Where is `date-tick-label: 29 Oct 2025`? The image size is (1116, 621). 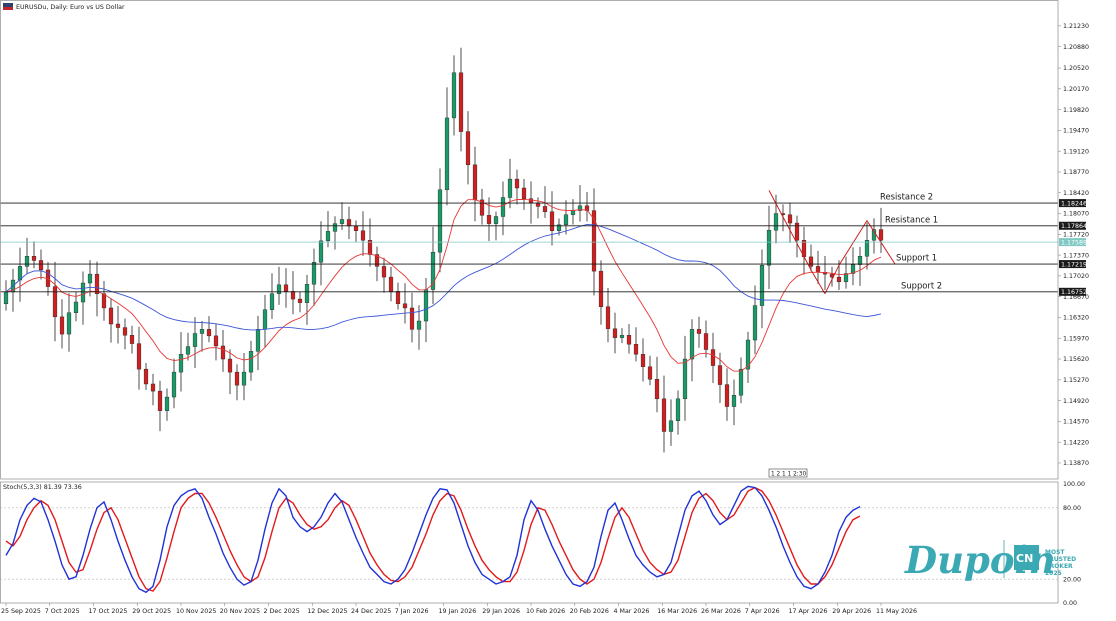
date-tick-label: 29 Oct 2025 is located at coordinates (151, 611).